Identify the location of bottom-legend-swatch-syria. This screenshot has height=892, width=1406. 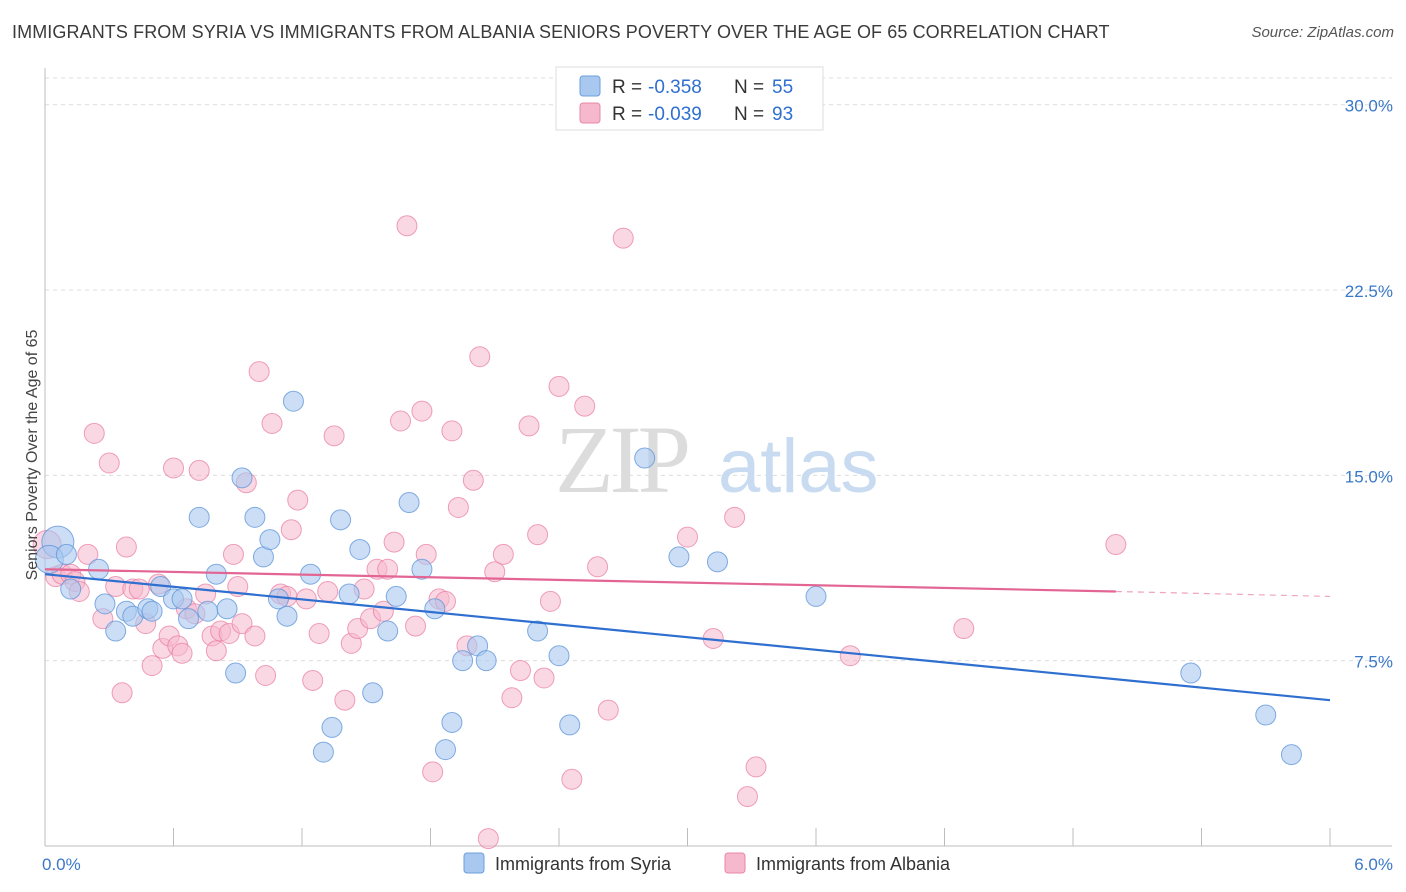
(474, 863).